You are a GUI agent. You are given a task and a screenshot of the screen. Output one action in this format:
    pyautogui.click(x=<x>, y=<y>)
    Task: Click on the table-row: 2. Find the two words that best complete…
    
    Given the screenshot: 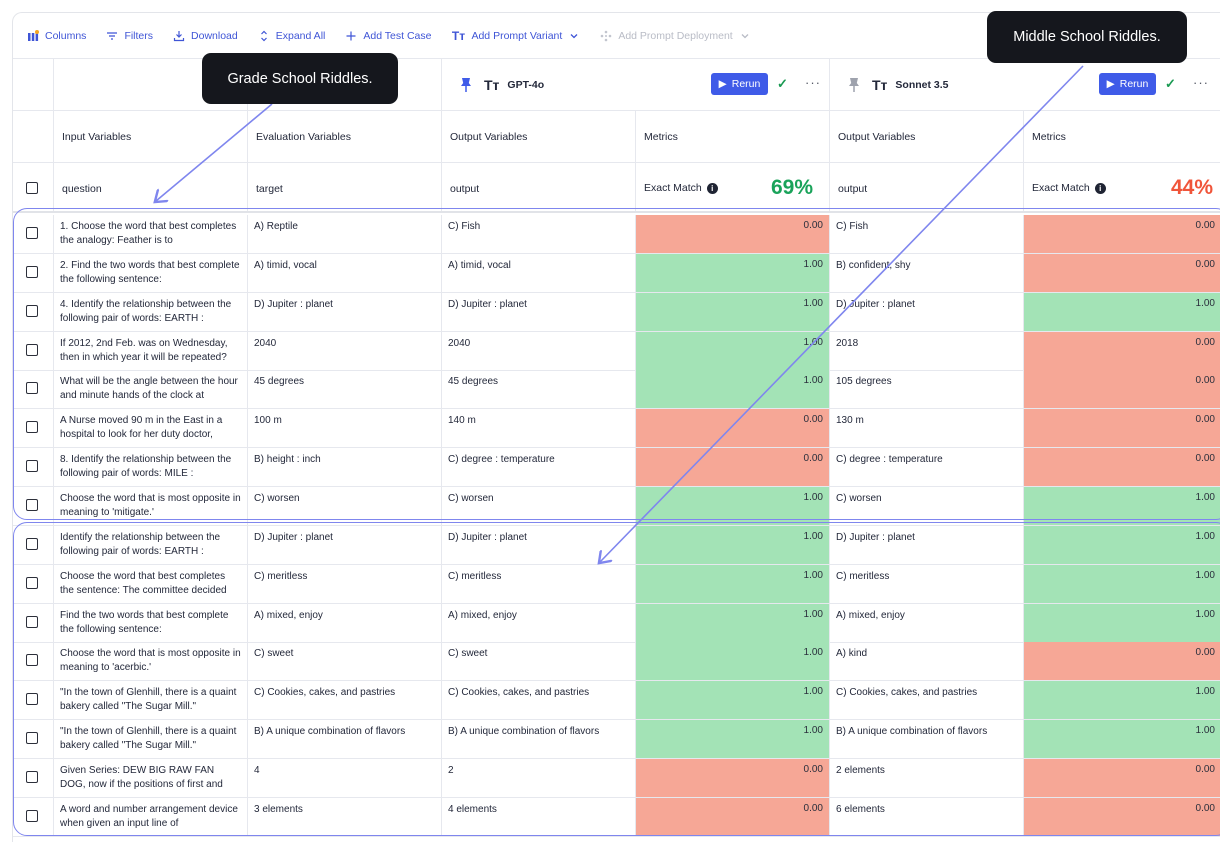 What is the action you would take?
    pyautogui.click(x=616, y=273)
    